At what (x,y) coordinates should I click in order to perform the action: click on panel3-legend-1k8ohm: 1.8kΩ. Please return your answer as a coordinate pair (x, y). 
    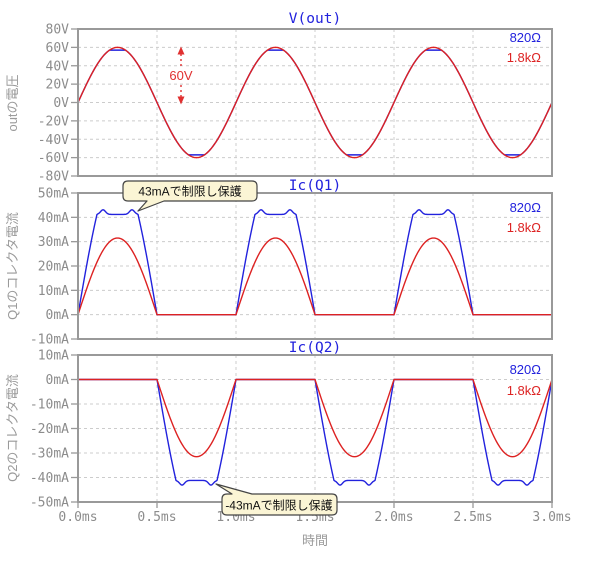
    Looking at the image, I should click on (524, 390).